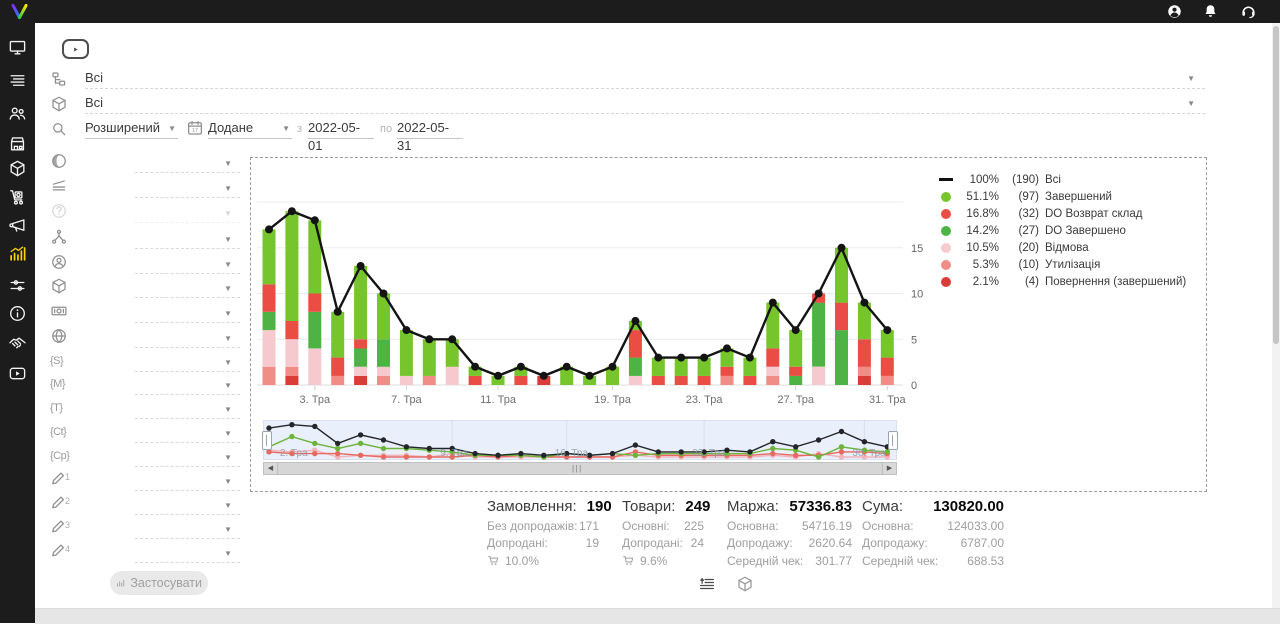  I want to click on sidebar-item-products, so click(17, 168).